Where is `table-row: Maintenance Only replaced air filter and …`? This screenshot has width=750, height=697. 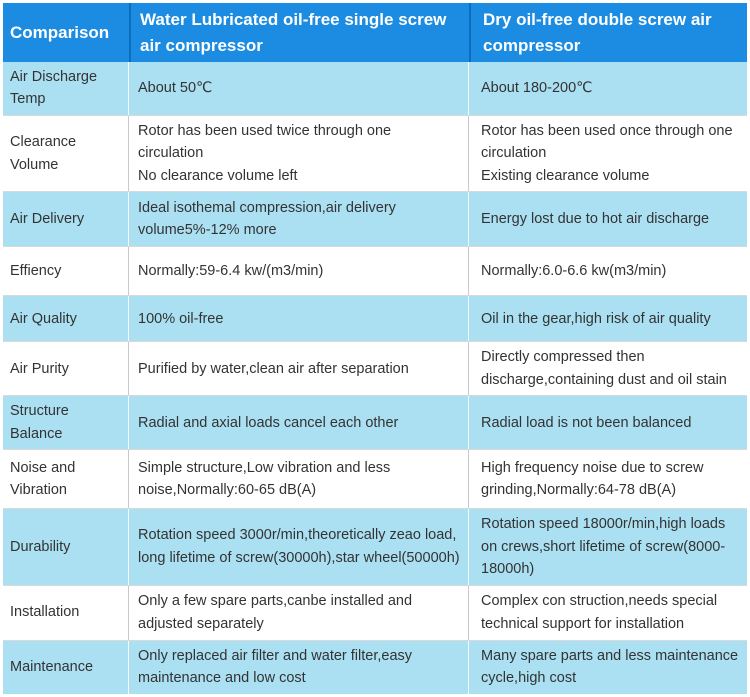
table-row: Maintenance Only replaced air filter and … is located at coordinates (375, 667).